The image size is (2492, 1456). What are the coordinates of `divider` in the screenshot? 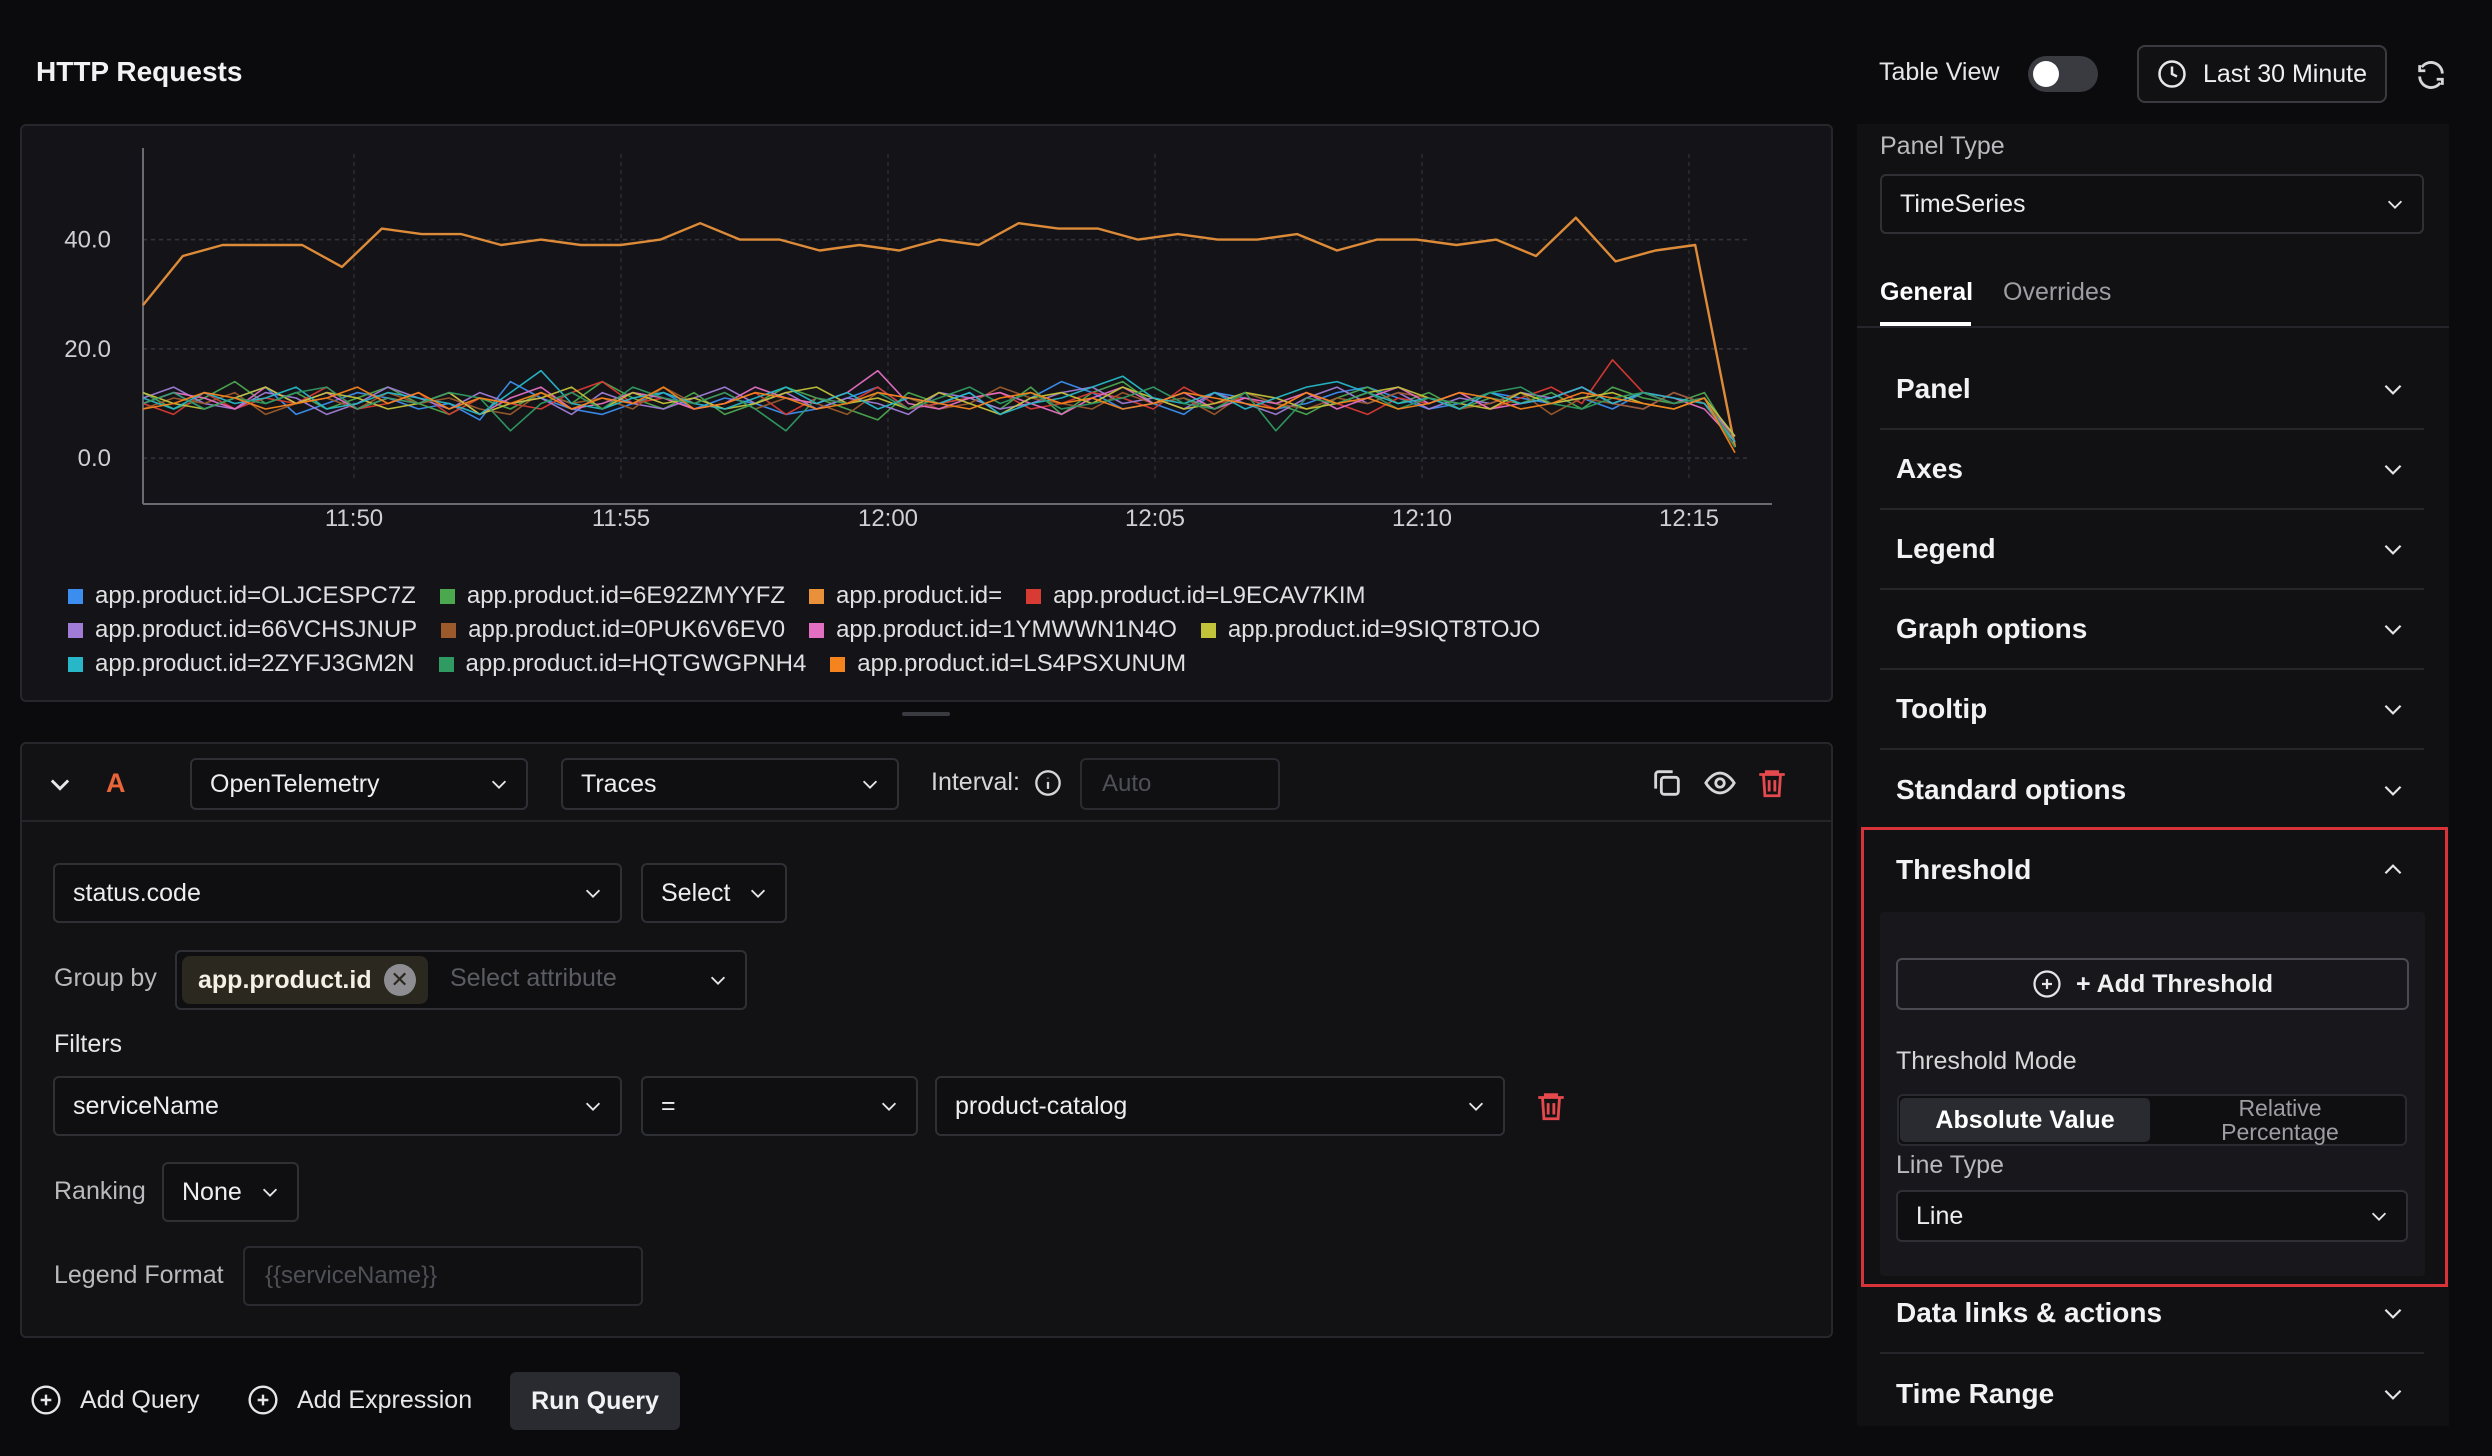 It's located at (926, 821).